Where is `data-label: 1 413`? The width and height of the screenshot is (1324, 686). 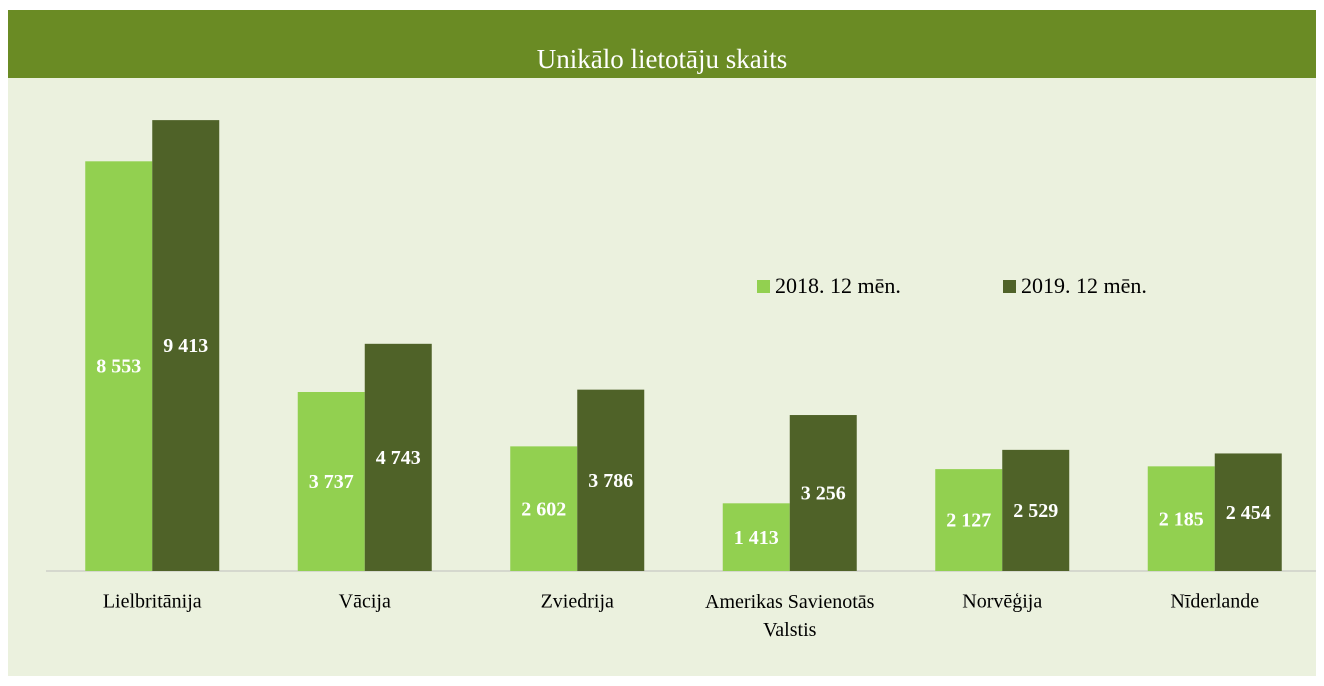 data-label: 1 413 is located at coordinates (756, 538).